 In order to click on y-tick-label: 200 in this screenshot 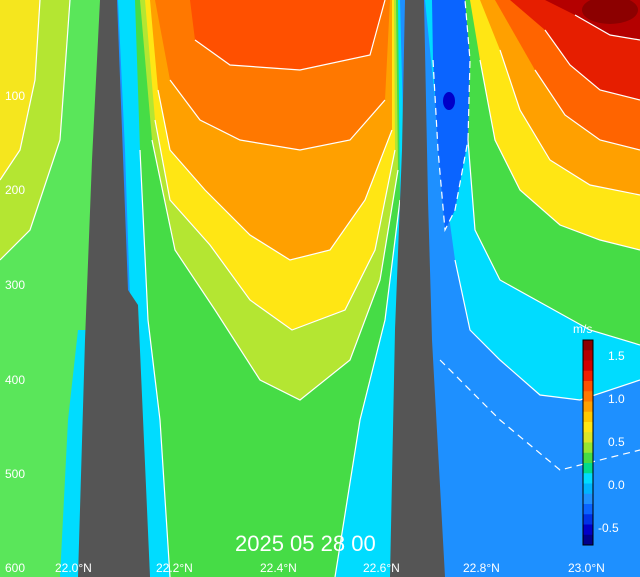, I will do `click(15, 190)`.